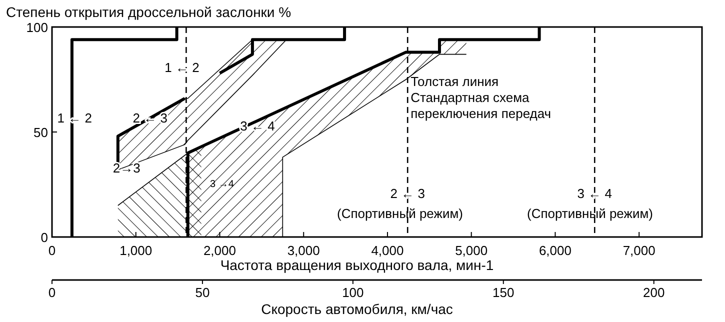 Image resolution: width=725 pixels, height=322 pixels. I want to click on x-tick-label: 1,000, so click(136, 250).